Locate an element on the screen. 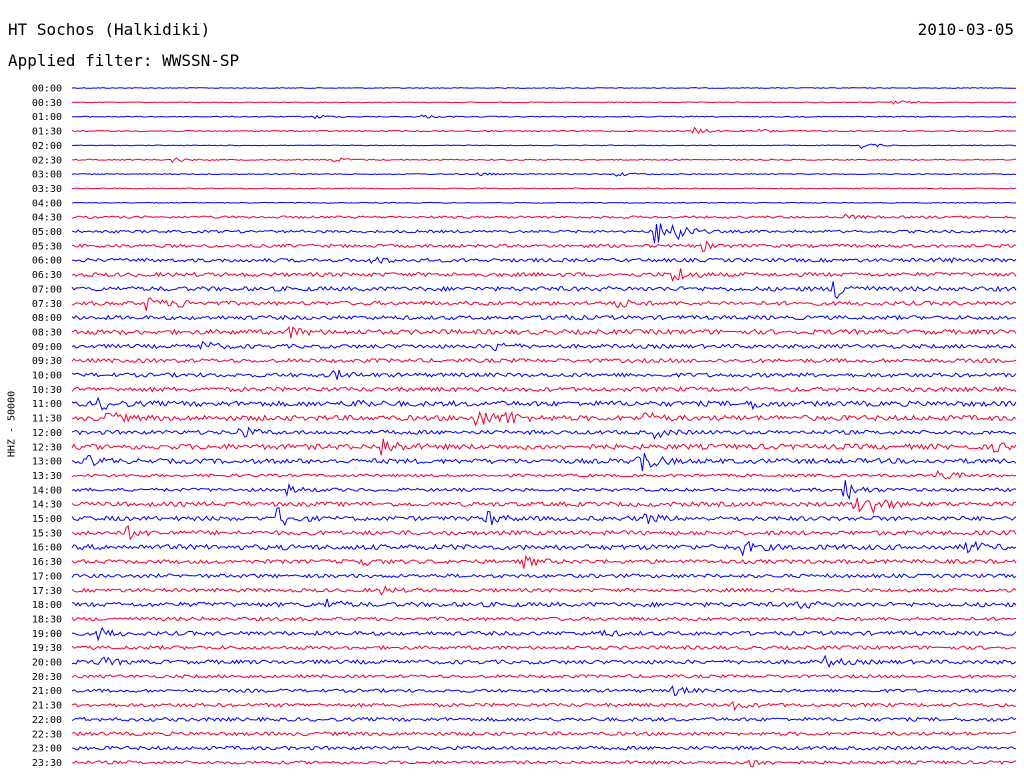 The width and height of the screenshot is (1024, 780). time-label: 10:00 is located at coordinates (47, 376).